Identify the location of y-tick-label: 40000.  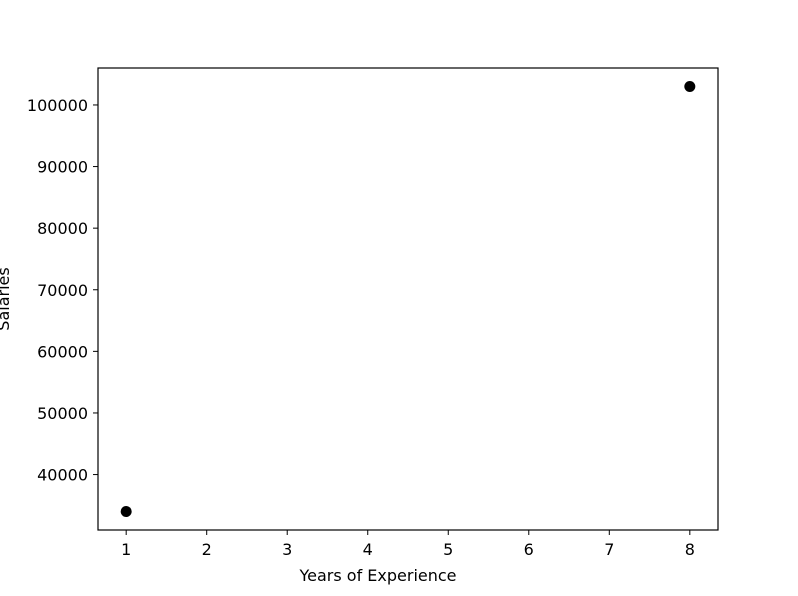
(62, 475).